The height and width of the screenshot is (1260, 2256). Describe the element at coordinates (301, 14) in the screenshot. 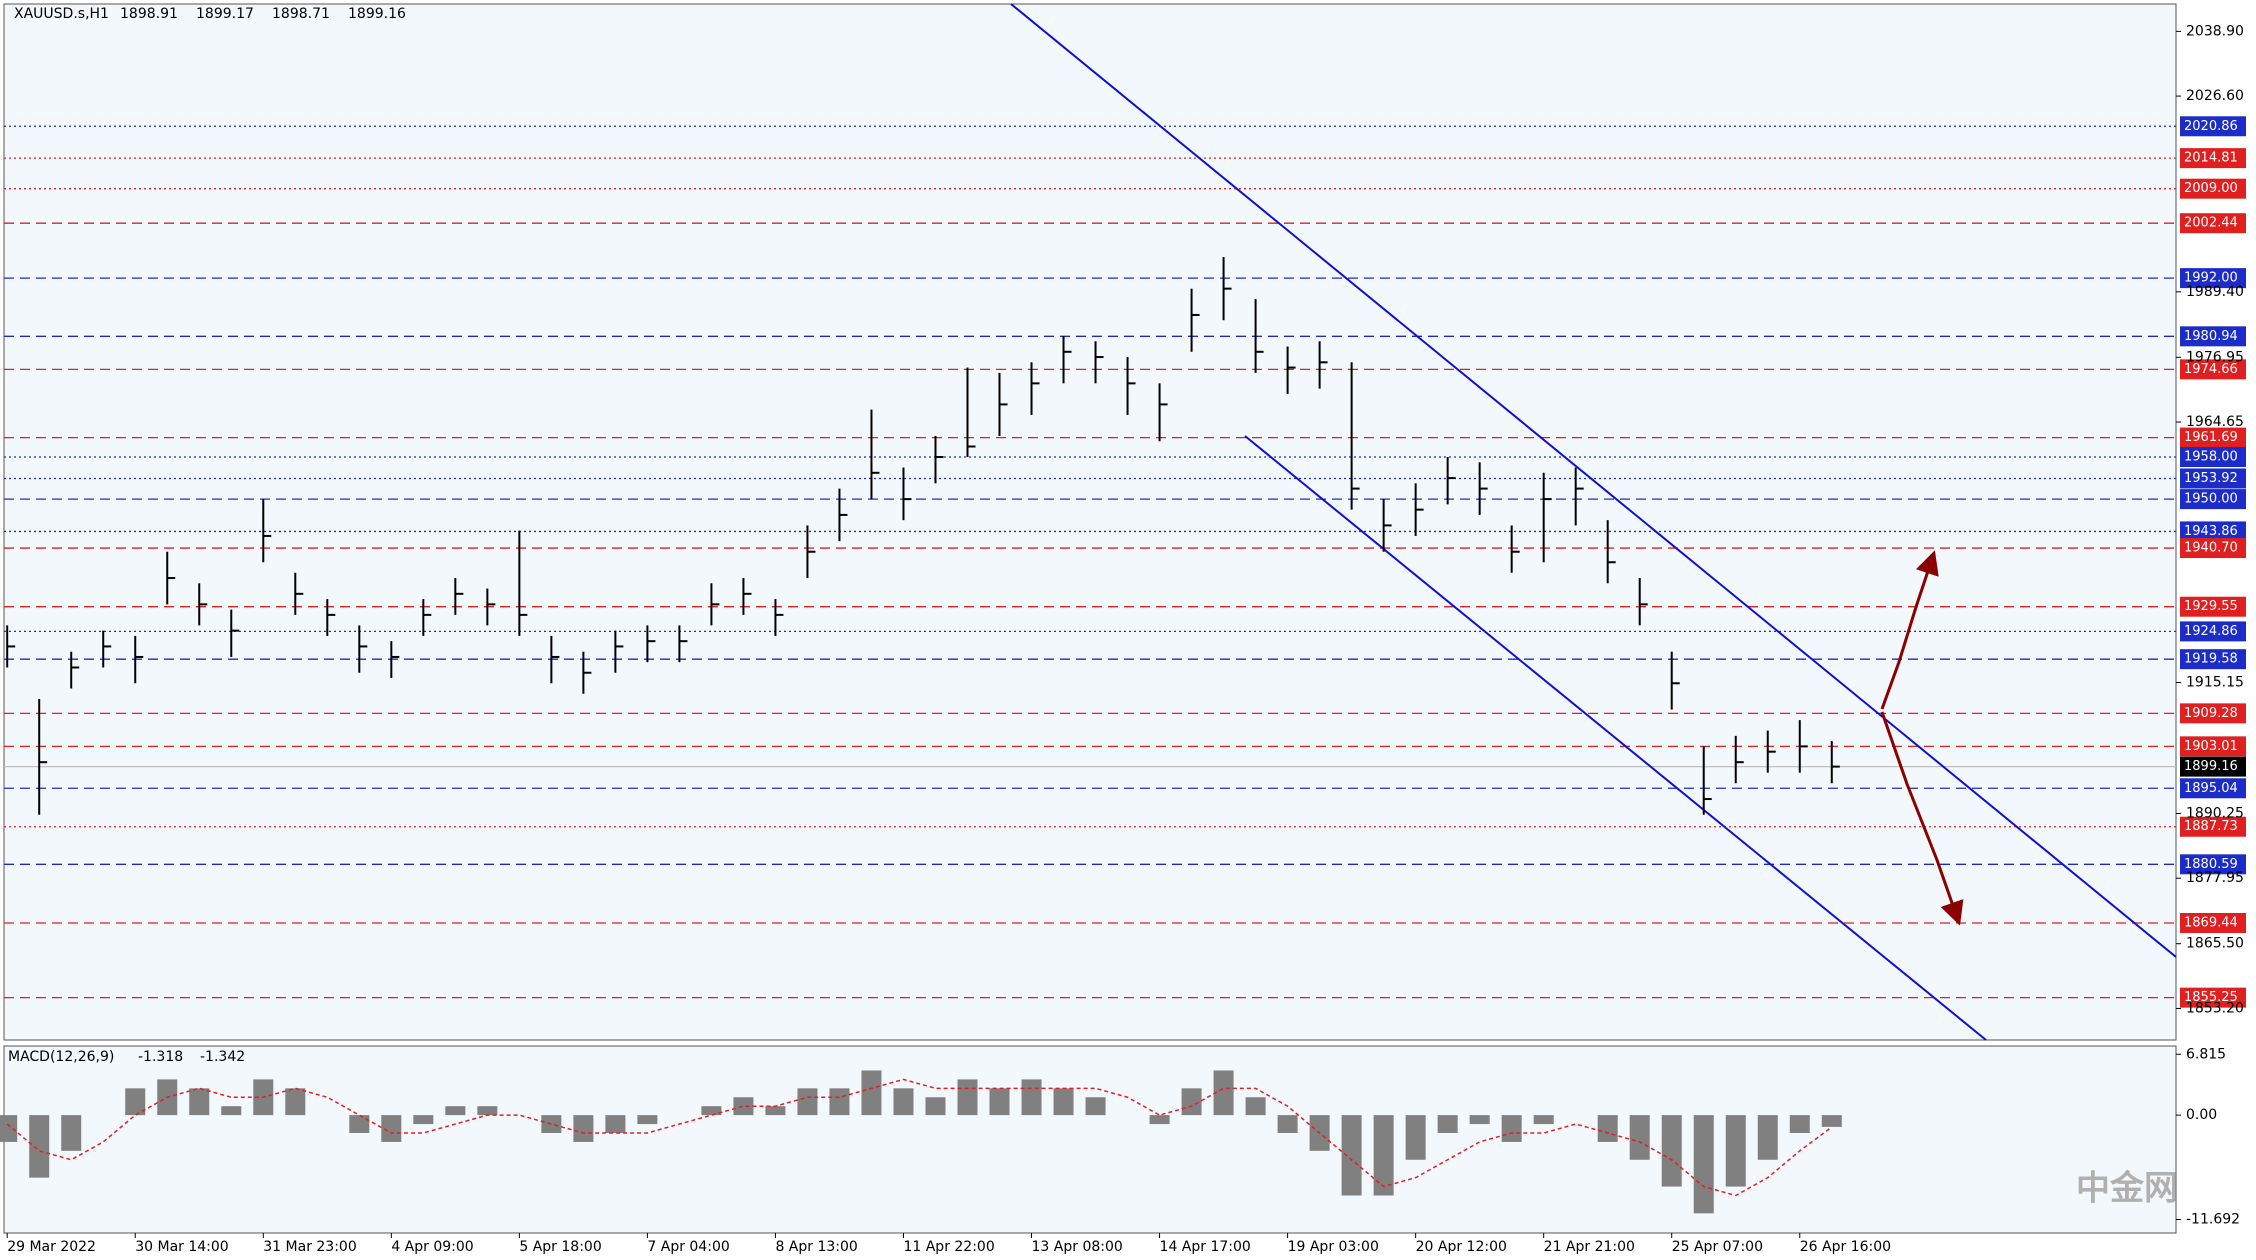

I see `quote-value: 1898.71` at that location.